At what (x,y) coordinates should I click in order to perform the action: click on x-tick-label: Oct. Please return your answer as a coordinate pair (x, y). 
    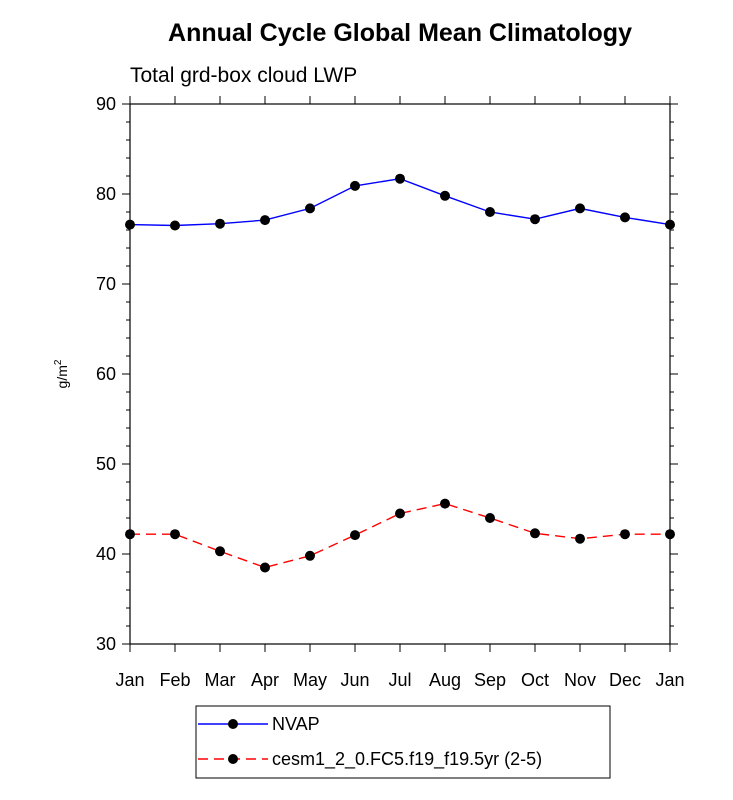
    Looking at the image, I should click on (535, 680).